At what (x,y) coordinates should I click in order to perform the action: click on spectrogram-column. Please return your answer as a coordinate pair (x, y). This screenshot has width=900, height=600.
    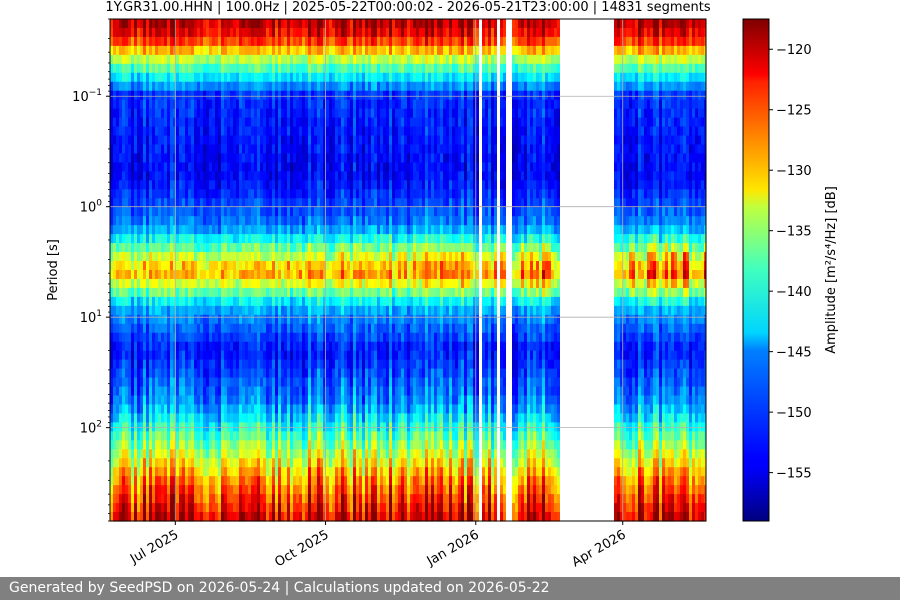
    Looking at the image, I should click on (117, 270).